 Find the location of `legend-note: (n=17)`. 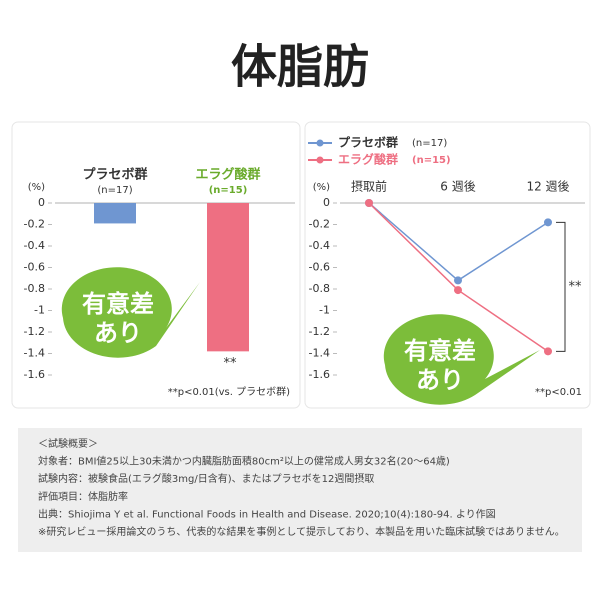

legend-note: (n=17) is located at coordinates (429, 143).